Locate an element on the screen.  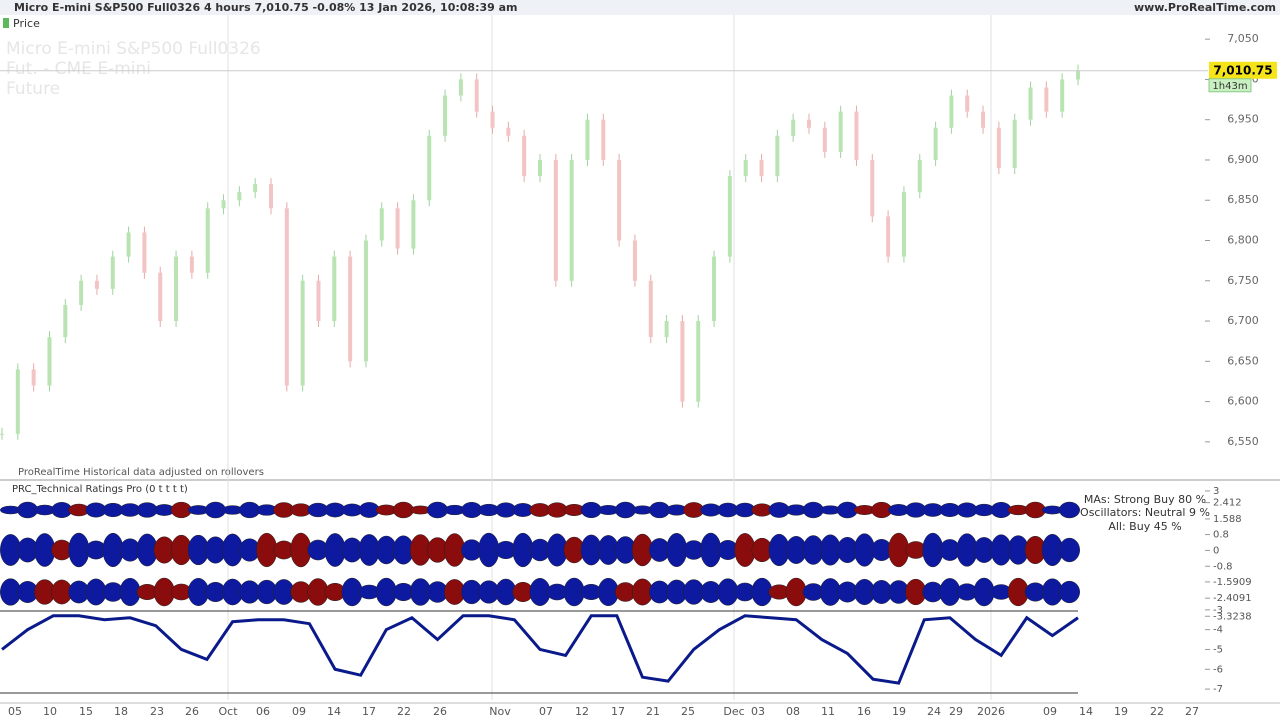
y-tick-label: 3 is located at coordinates (1216, 491).